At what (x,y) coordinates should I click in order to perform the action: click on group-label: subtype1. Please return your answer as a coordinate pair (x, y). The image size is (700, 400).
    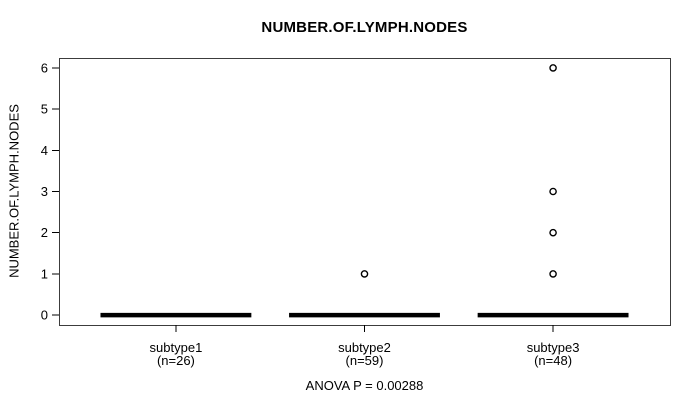
    Looking at the image, I should click on (176, 347).